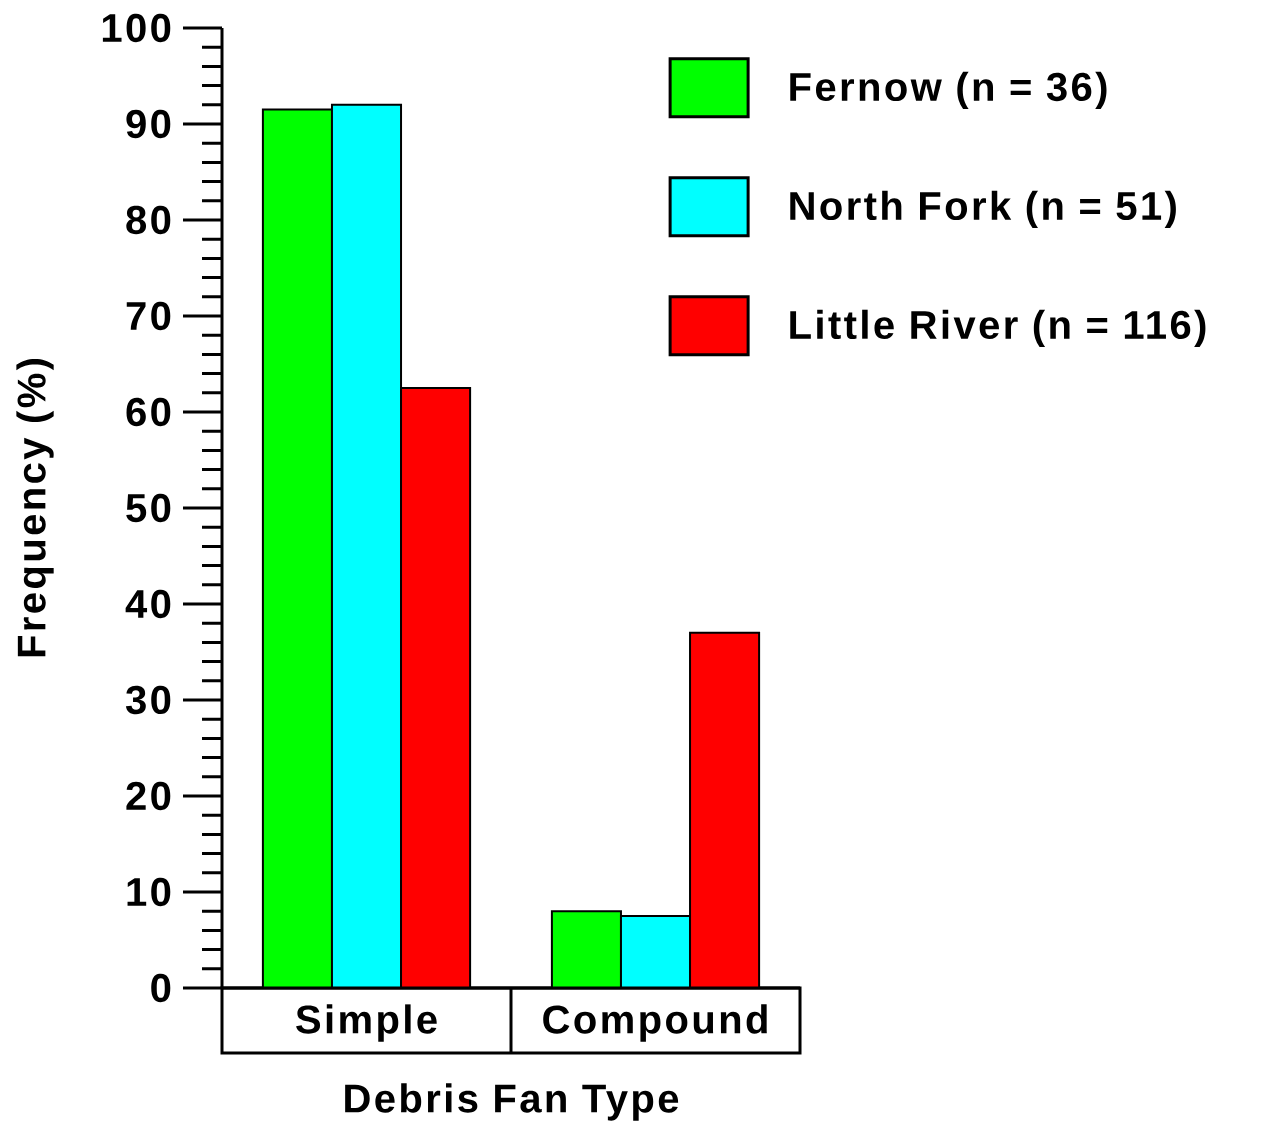 The image size is (1281, 1128). I want to click on y-tick-label: 100, so click(136, 28).